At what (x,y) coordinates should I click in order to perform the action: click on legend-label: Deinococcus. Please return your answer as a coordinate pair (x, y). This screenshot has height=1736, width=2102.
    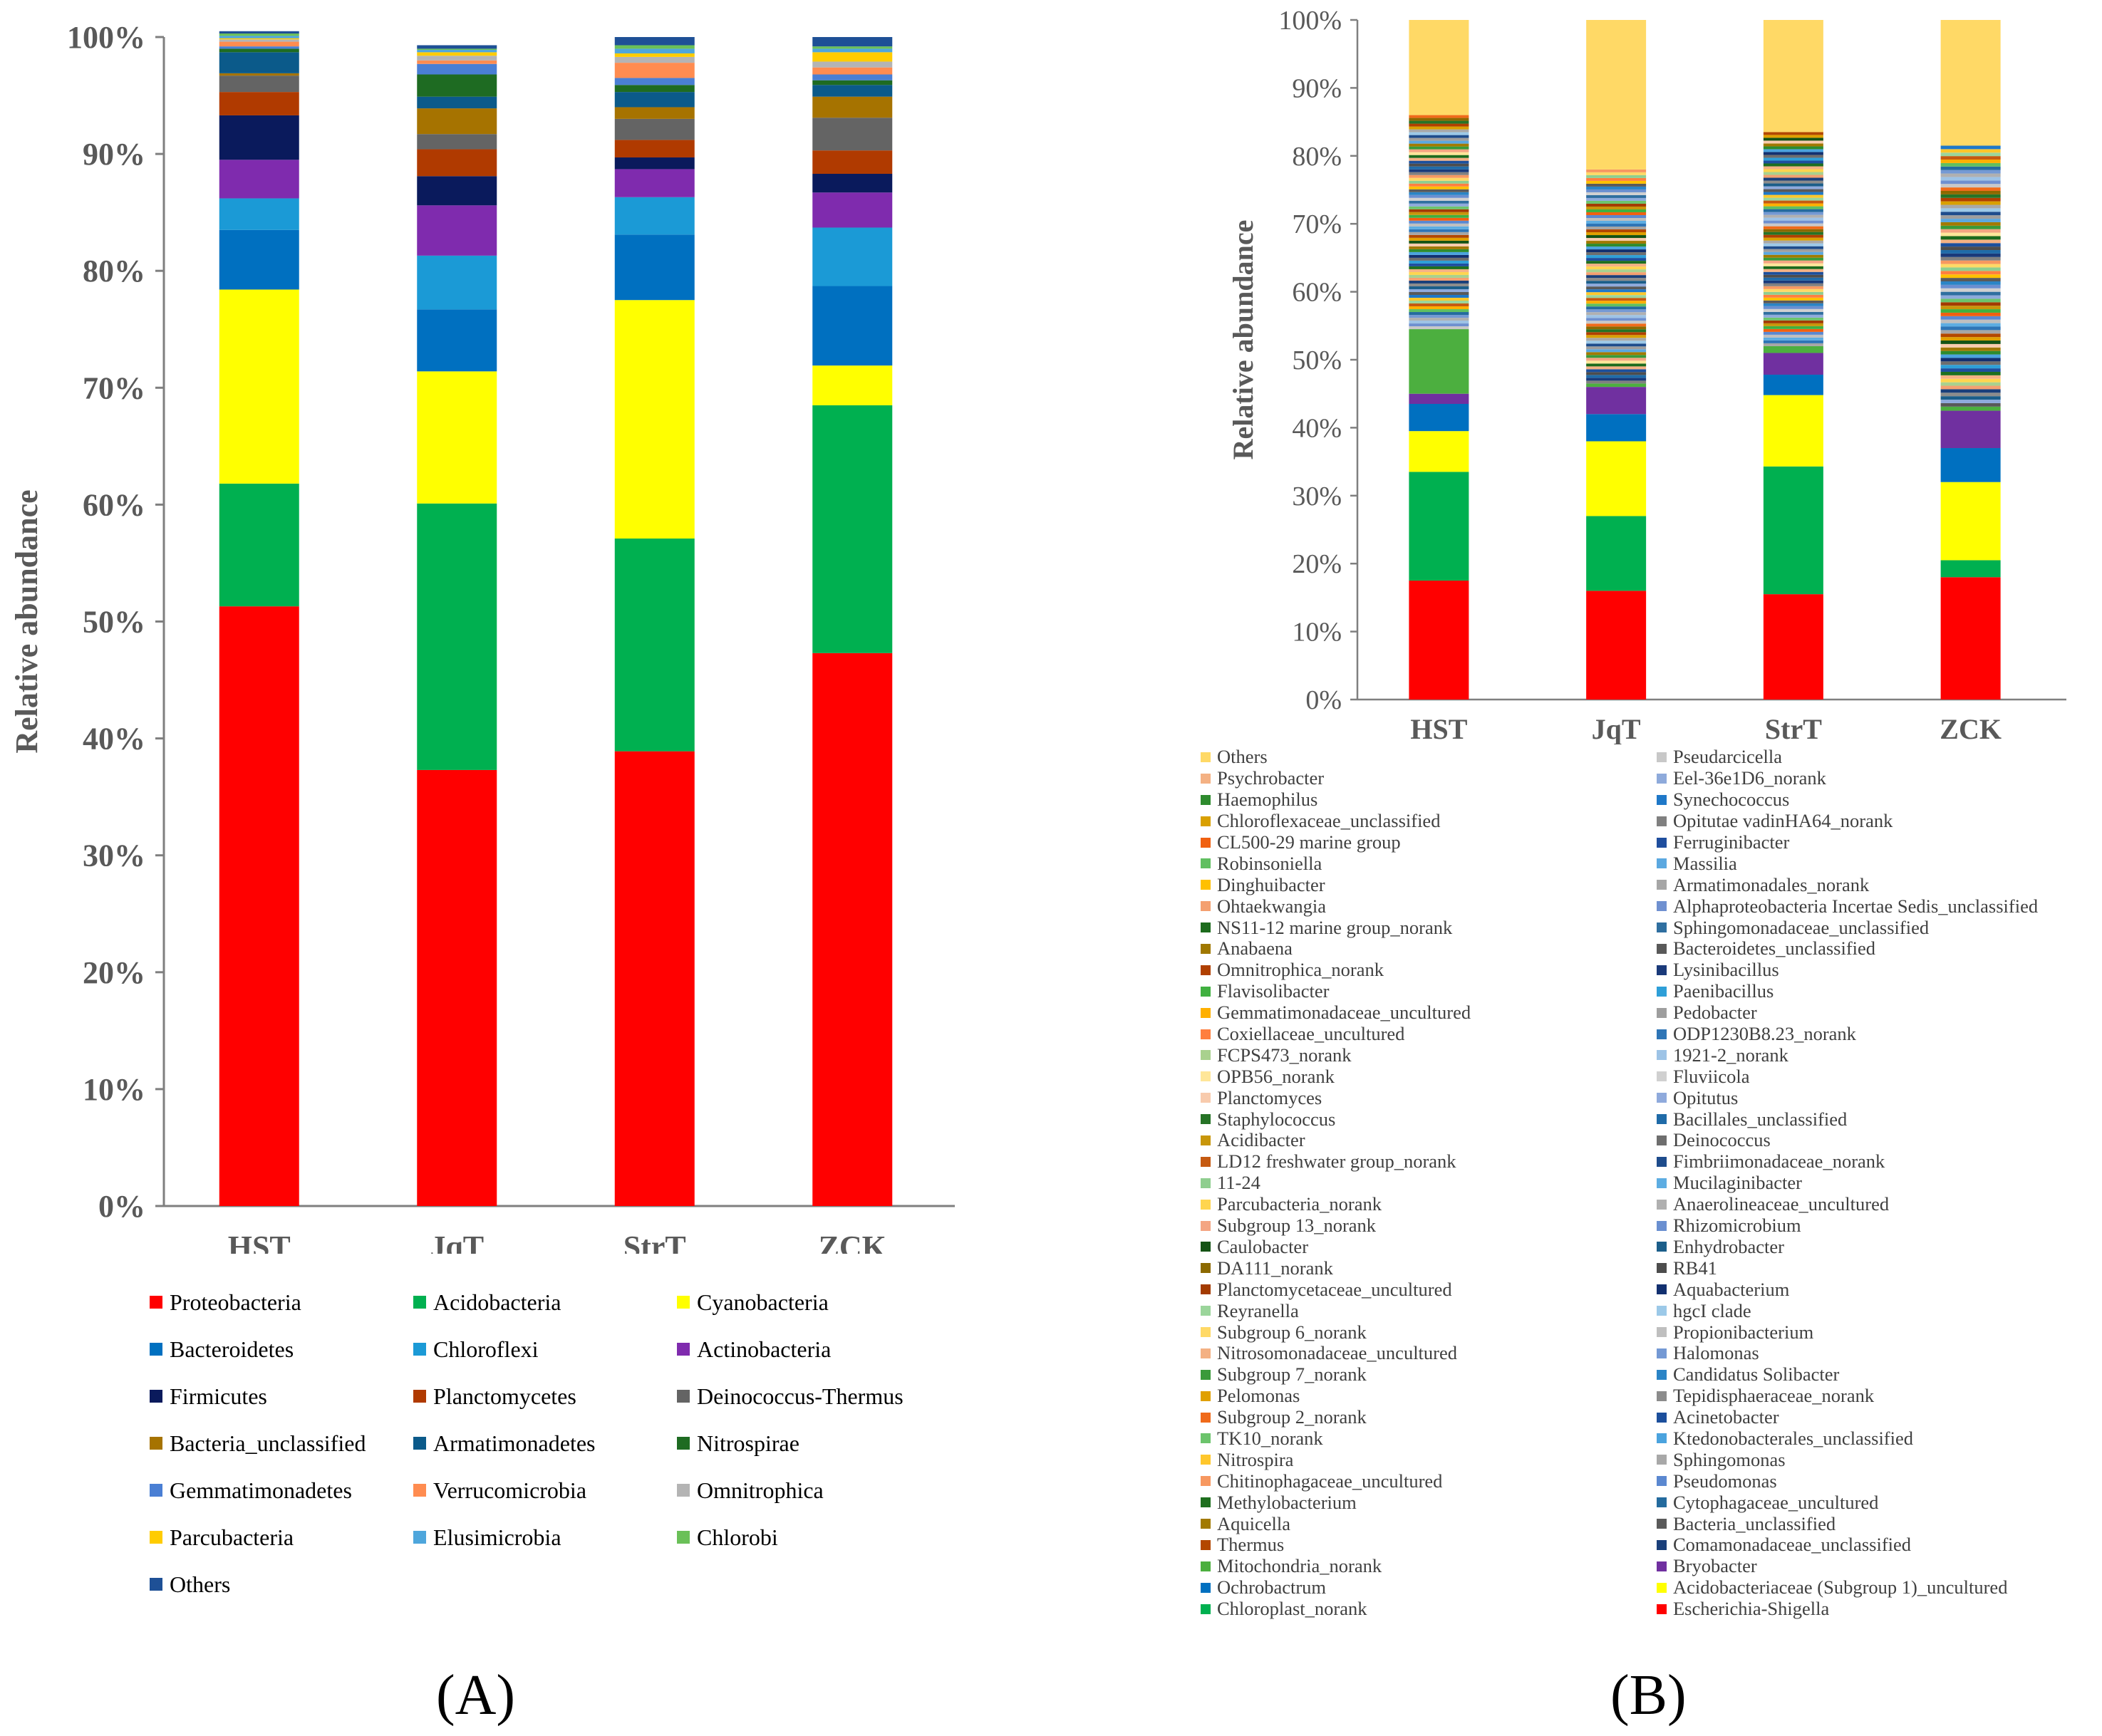
    Looking at the image, I should click on (1722, 1141).